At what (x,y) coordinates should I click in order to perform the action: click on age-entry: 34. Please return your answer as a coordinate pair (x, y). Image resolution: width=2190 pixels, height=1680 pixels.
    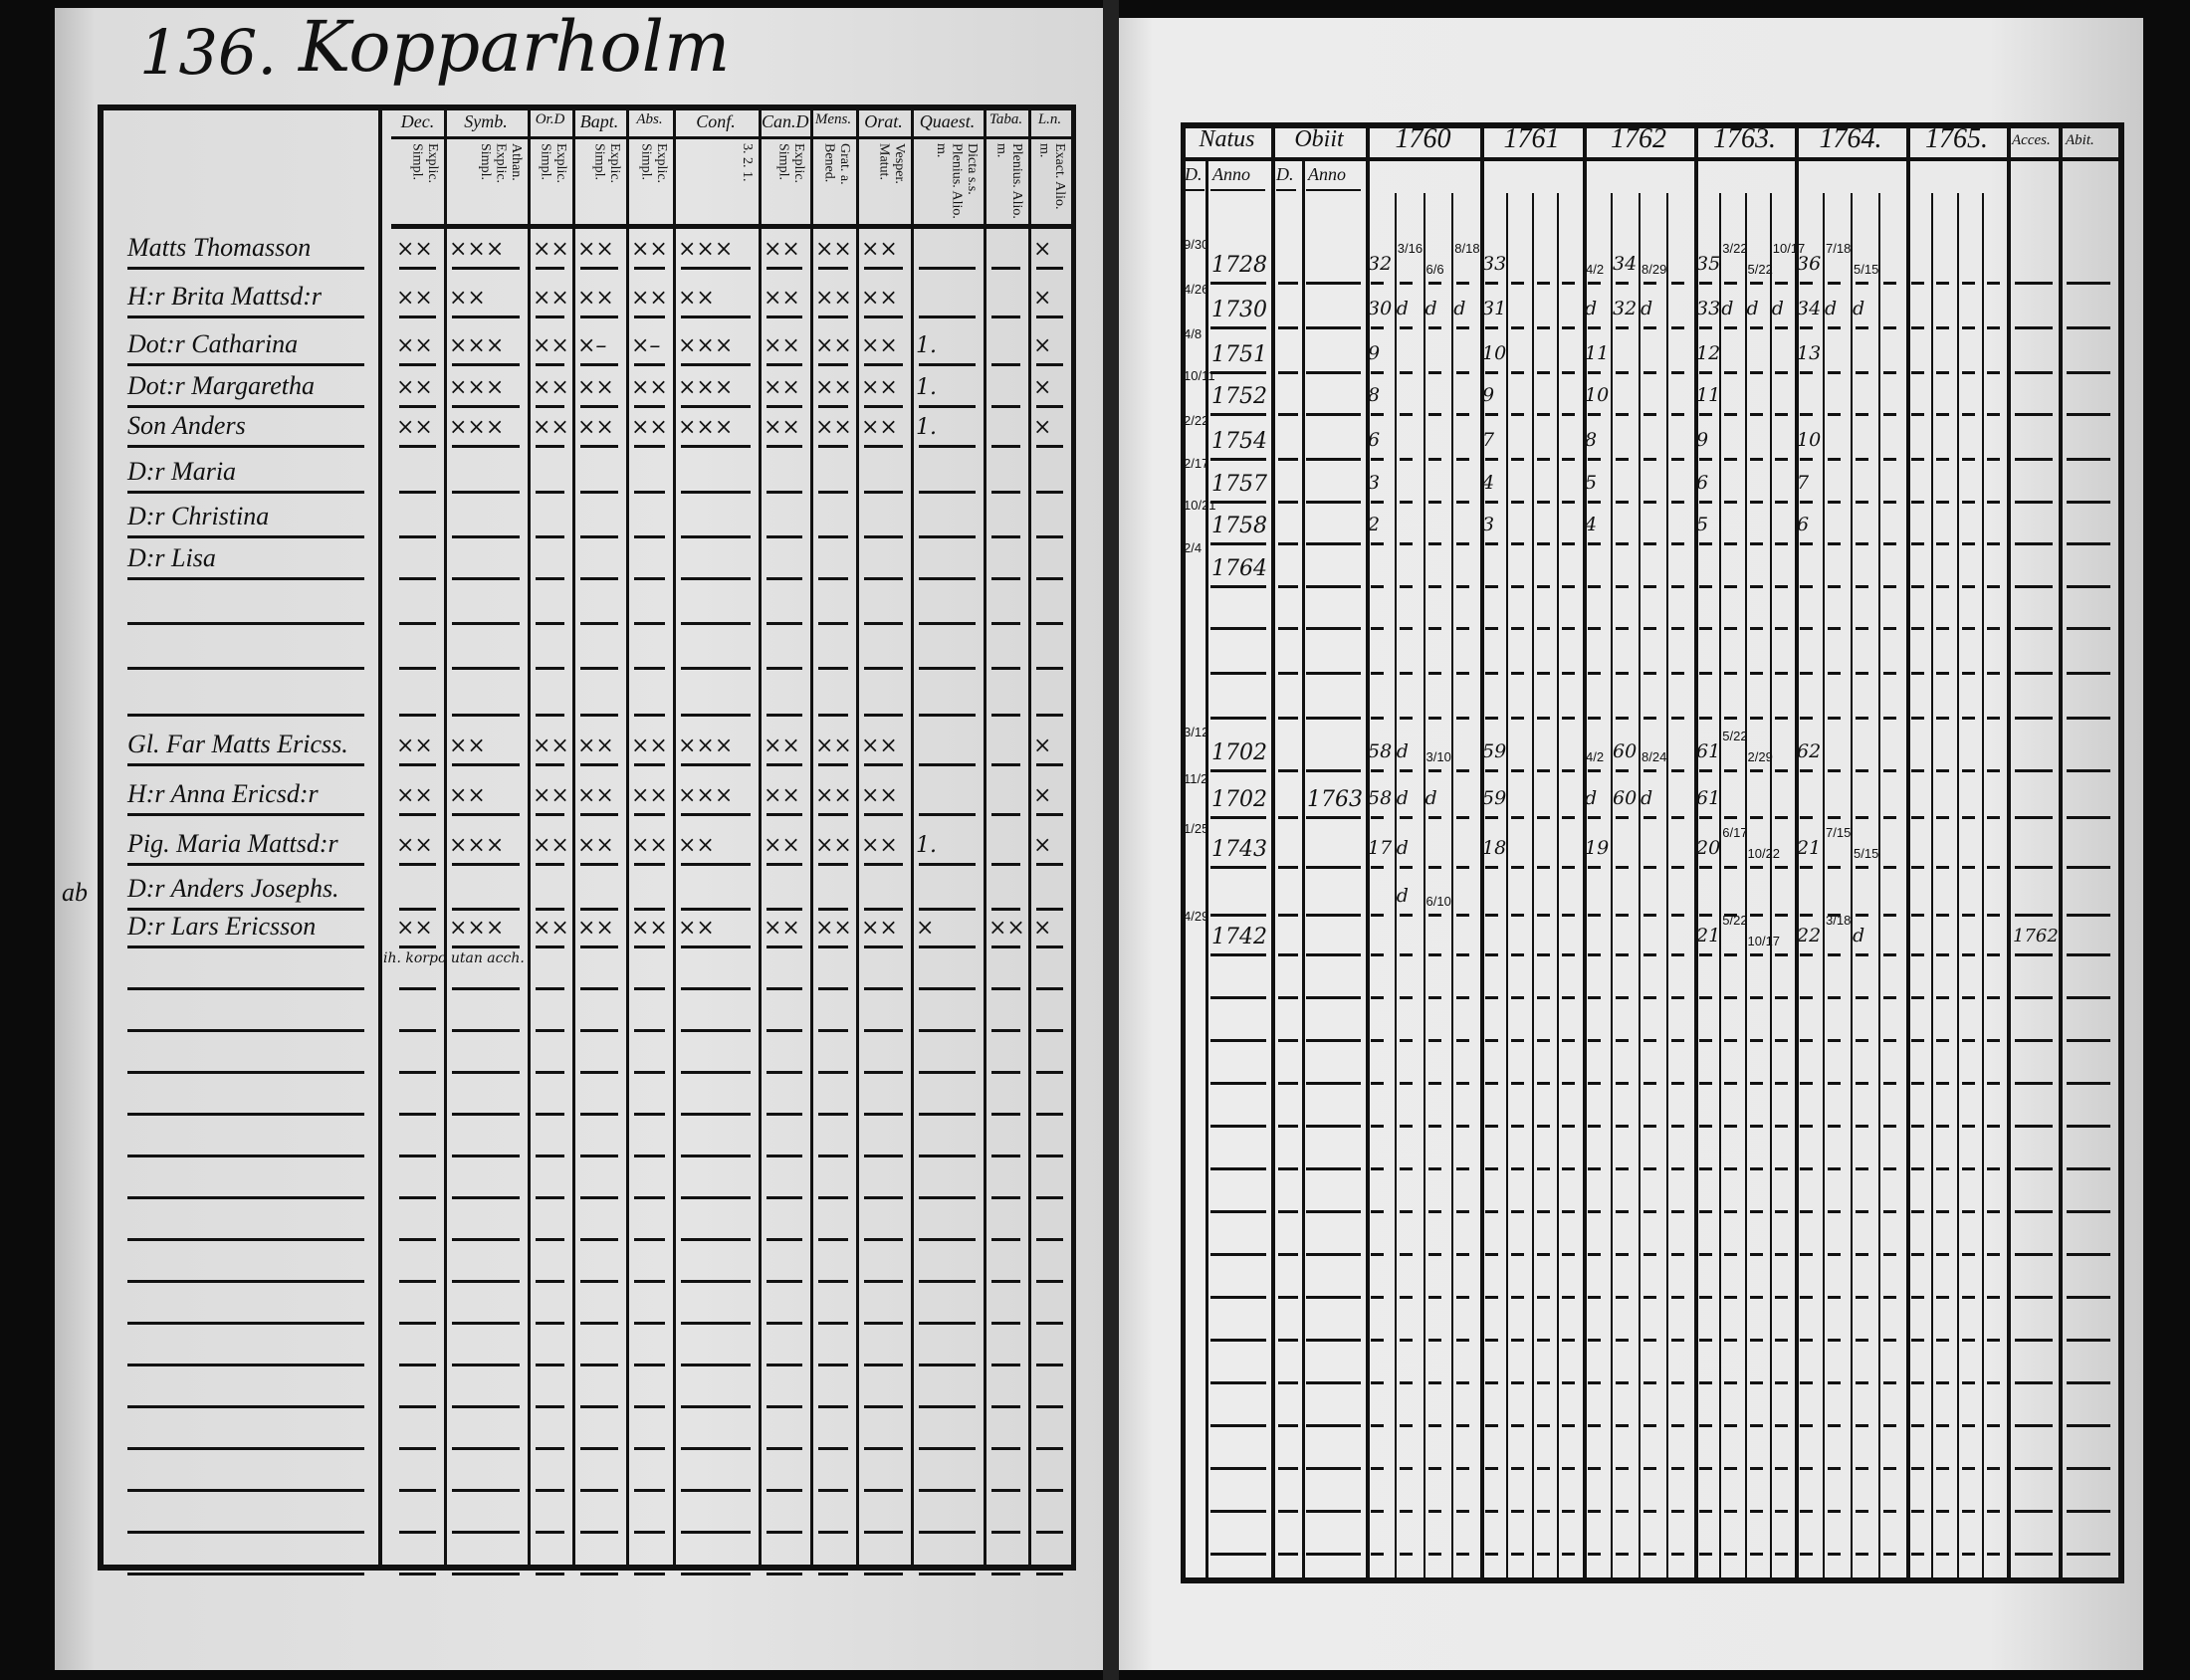
    Looking at the image, I should click on (1625, 264).